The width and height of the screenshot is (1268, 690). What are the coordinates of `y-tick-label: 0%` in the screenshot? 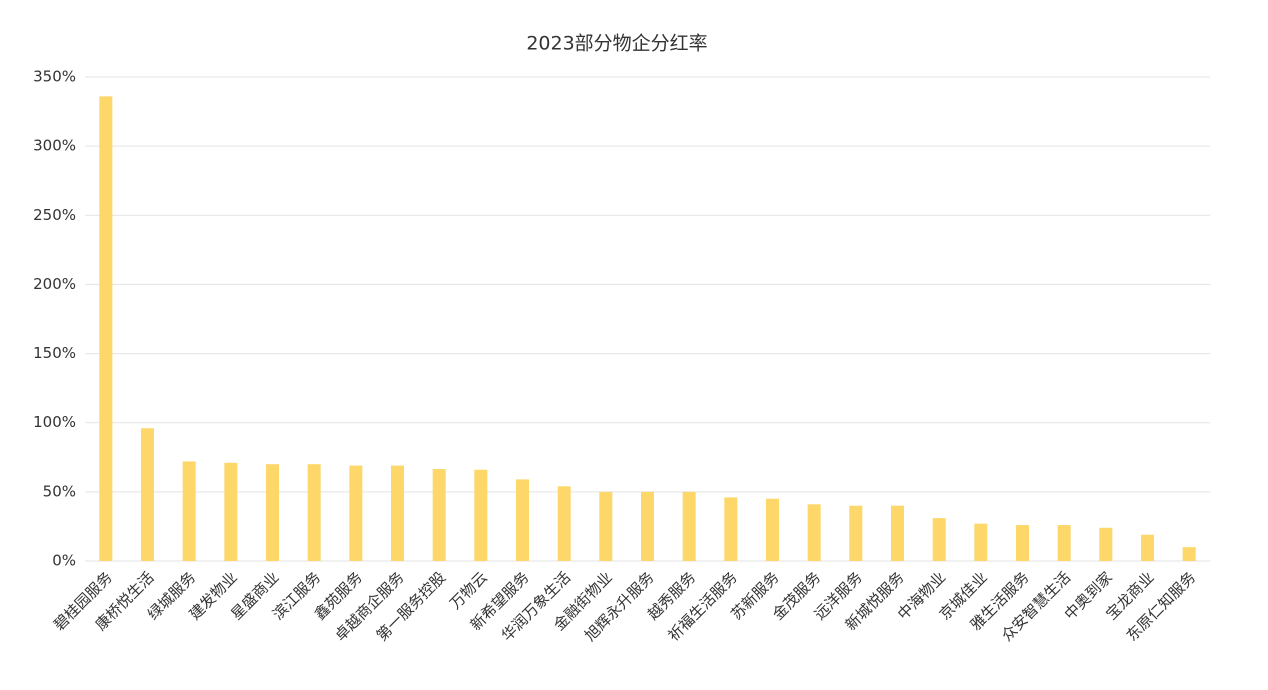 It's located at (64, 561).